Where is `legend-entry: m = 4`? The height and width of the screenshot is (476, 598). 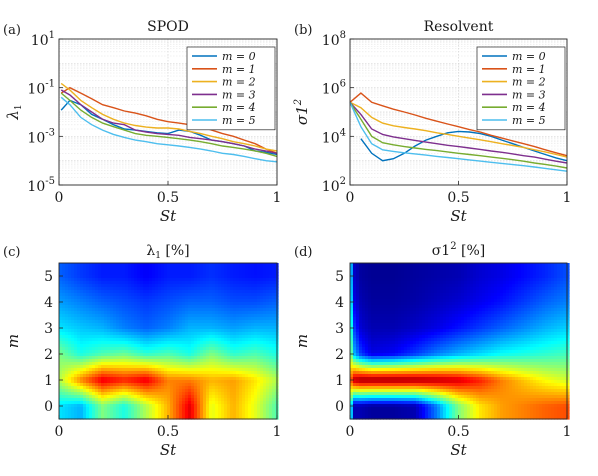 legend-entry: m = 4 is located at coordinates (239, 107).